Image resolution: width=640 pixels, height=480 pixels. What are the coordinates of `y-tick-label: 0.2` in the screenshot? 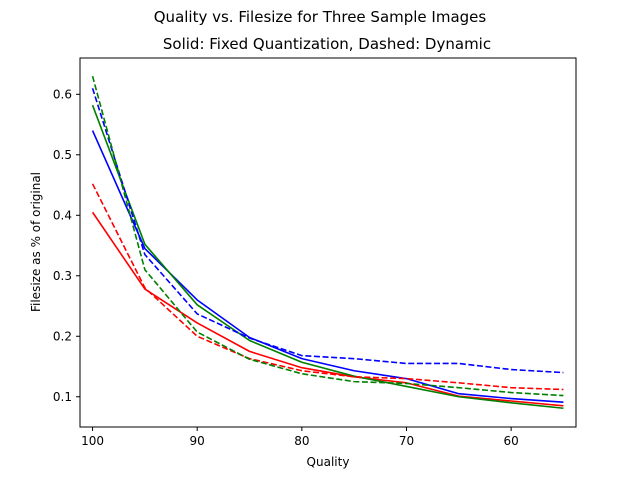 It's located at (62, 336).